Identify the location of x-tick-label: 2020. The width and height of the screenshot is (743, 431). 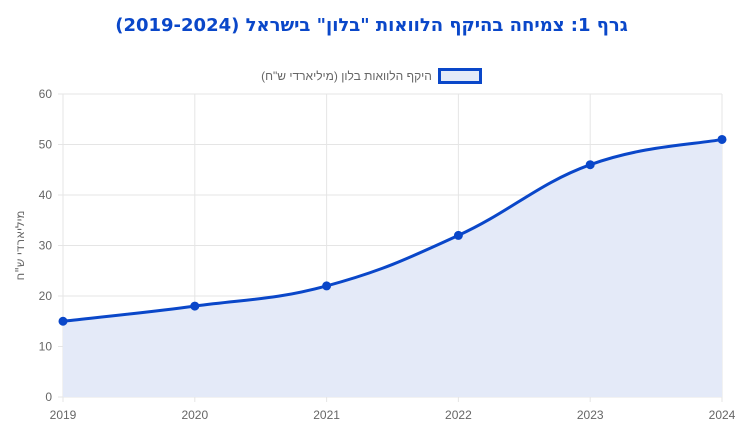
(194, 415).